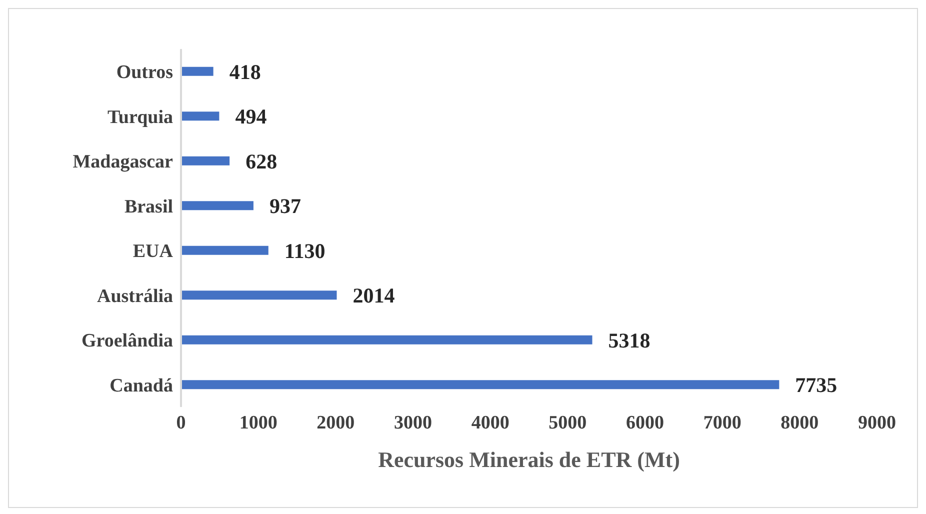 The image size is (926, 514). Describe the element at coordinates (799, 423) in the screenshot. I see `x-tick-label: 8000` at that location.